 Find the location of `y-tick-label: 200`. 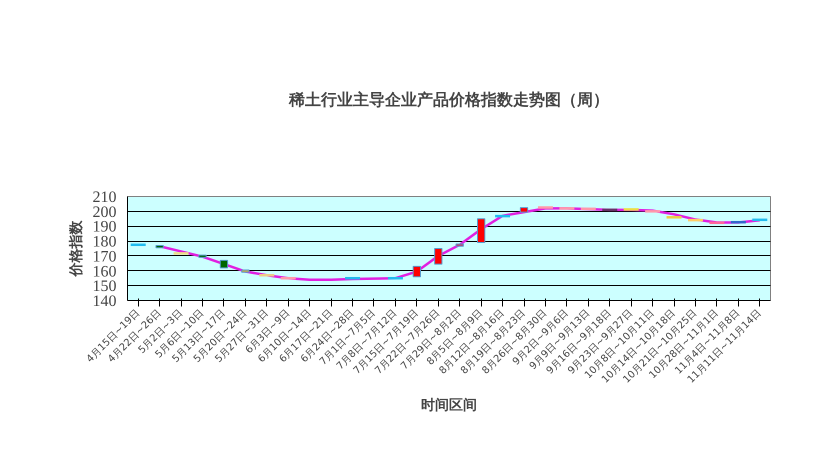

y-tick-label: 200 is located at coordinates (104, 212).